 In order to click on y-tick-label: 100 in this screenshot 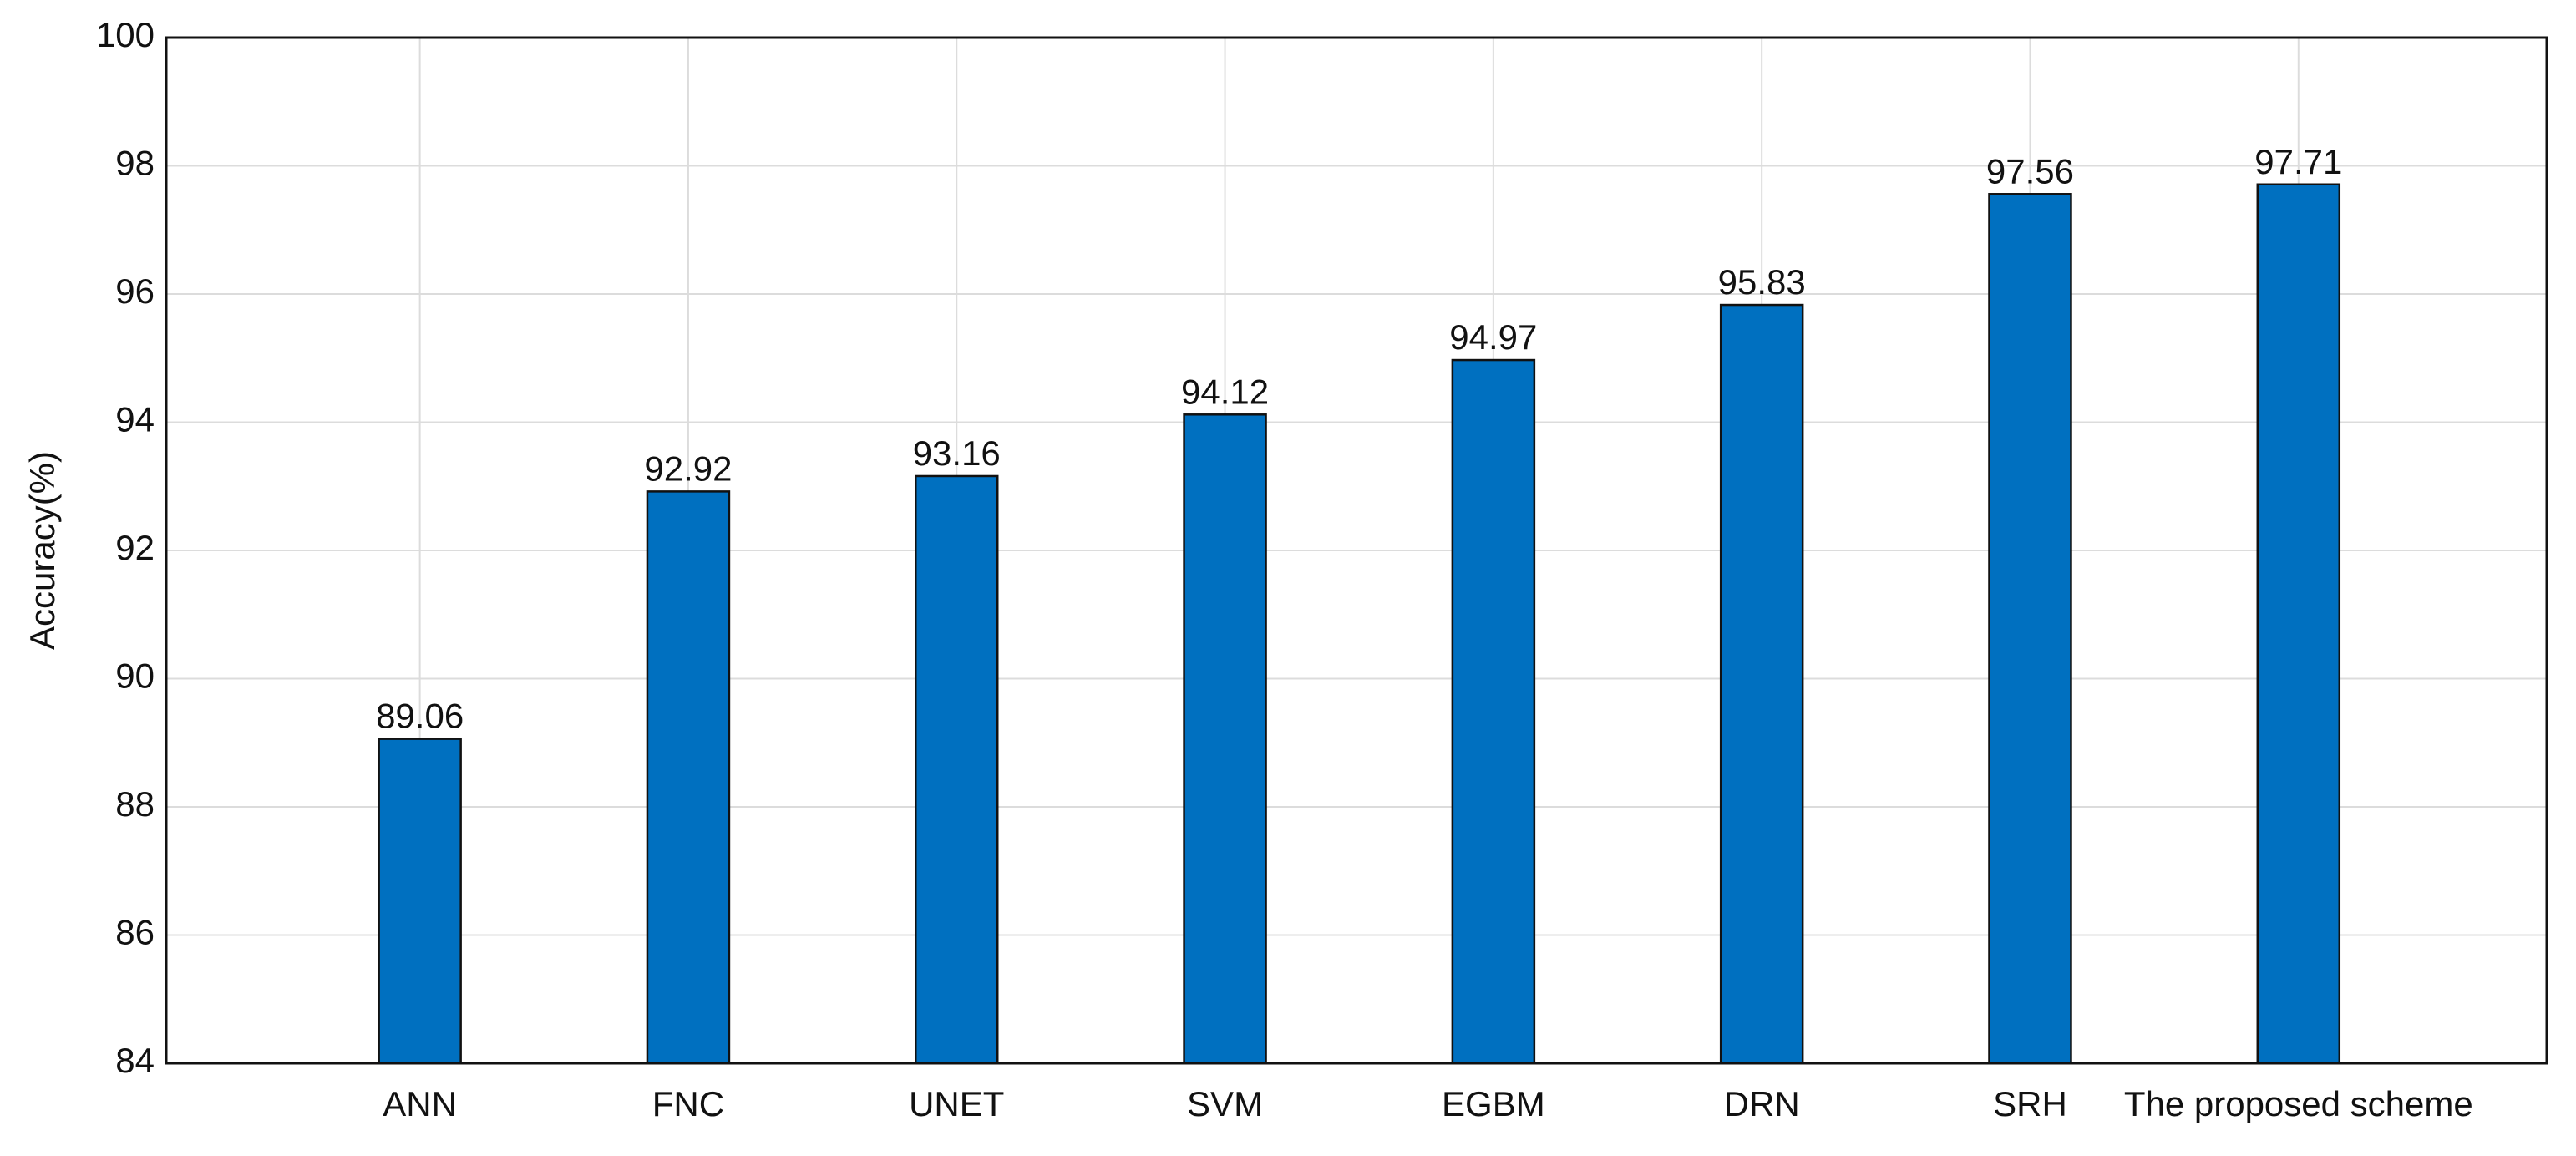, I will do `click(126, 34)`.